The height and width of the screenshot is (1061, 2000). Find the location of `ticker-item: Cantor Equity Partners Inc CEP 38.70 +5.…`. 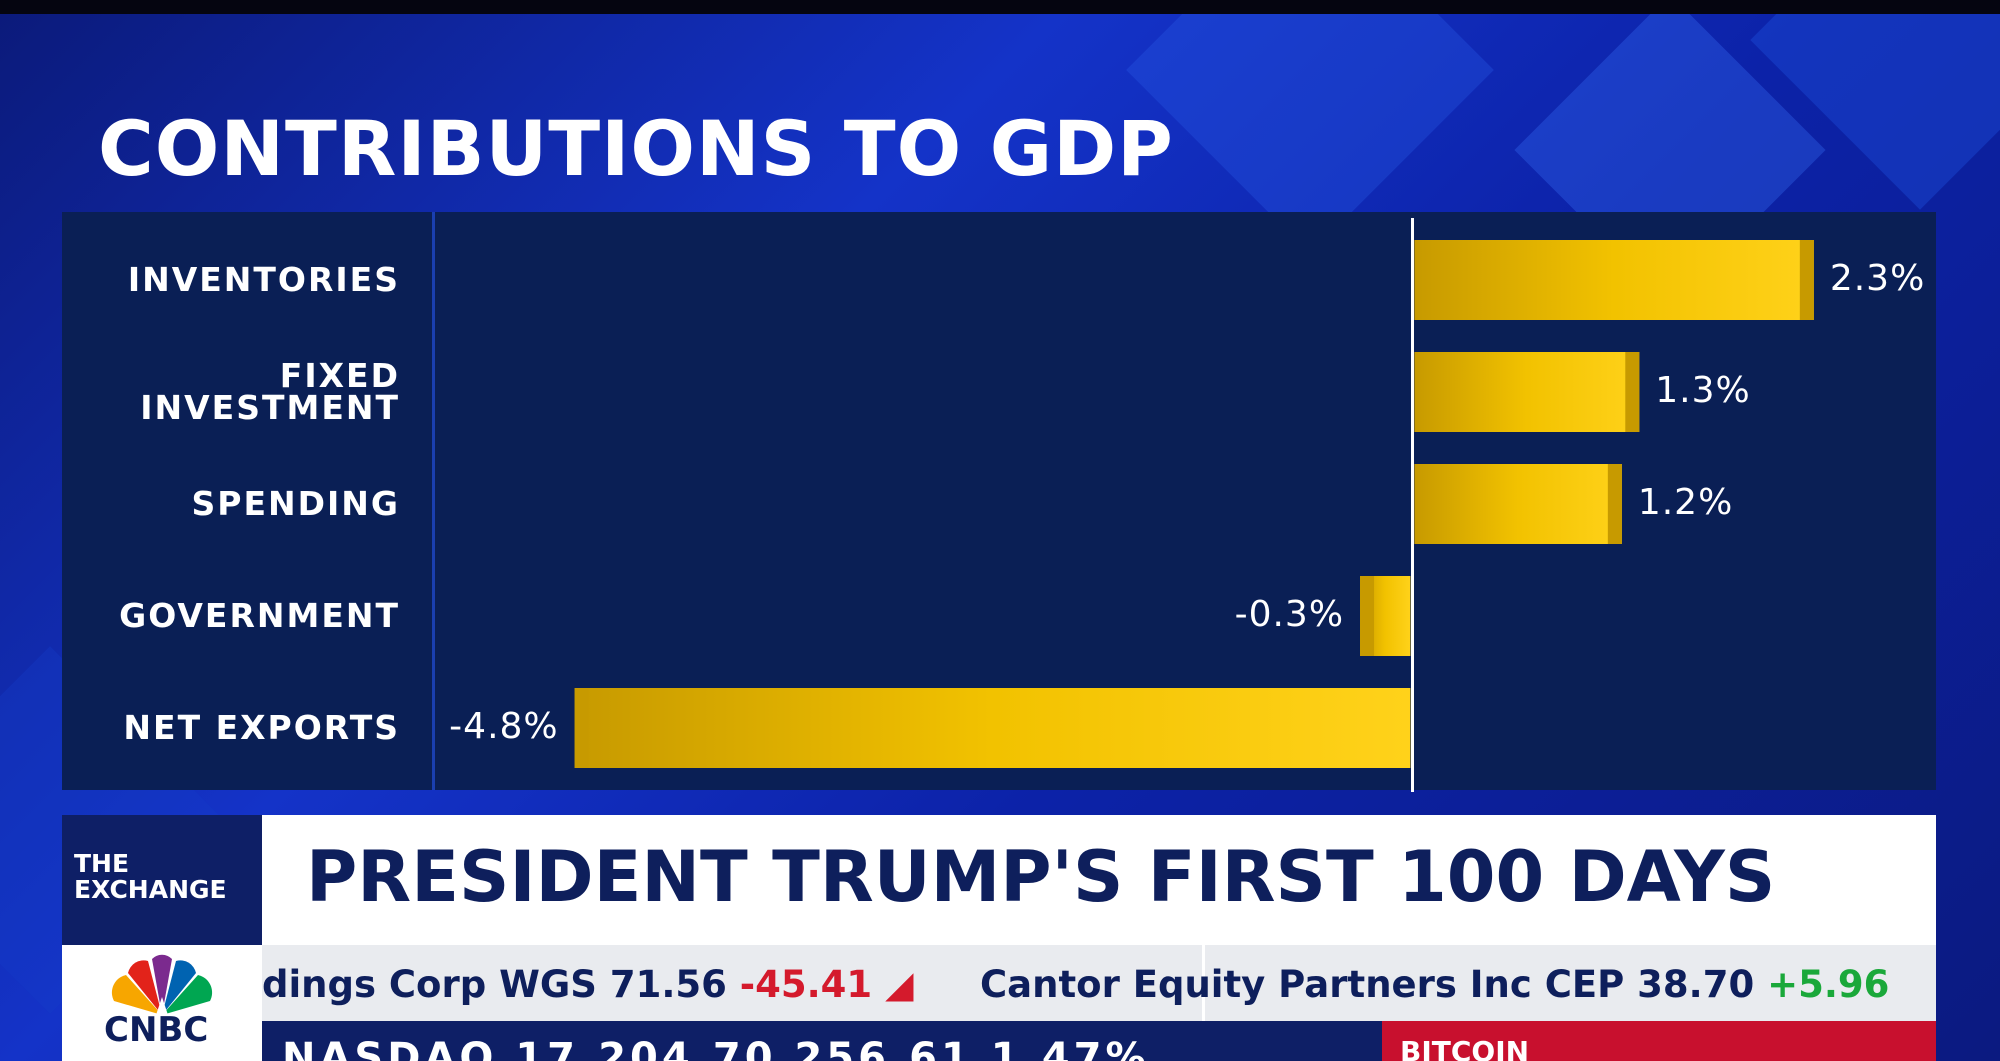

ticker-item: Cantor Equity Partners Inc CEP 38.70 +5.… is located at coordinates (1434, 984).